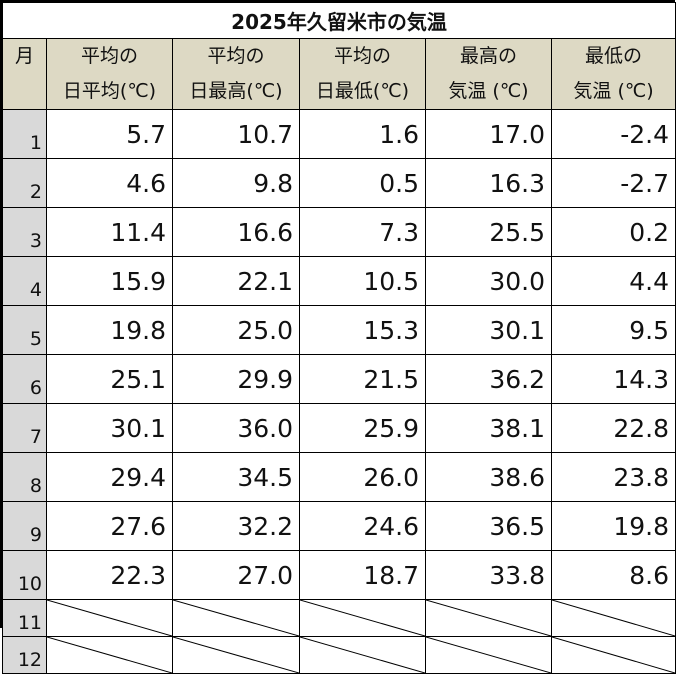  What do you see at coordinates (488, 134) in the screenshot?
I see `value-cell: 17.0` at bounding box center [488, 134].